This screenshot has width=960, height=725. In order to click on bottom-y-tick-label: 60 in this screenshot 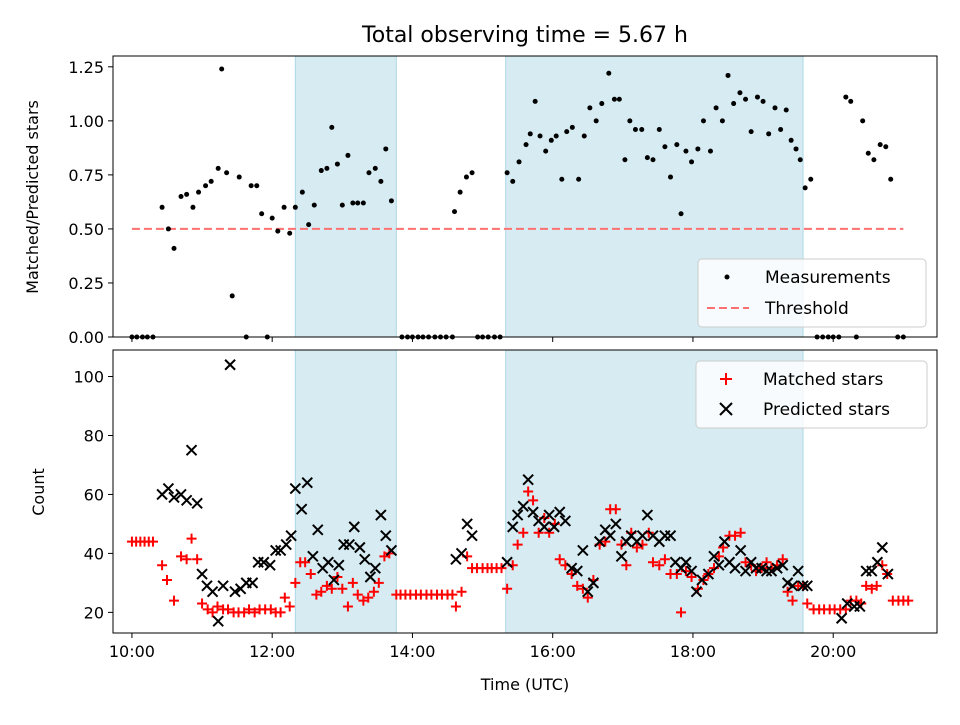, I will do `click(94, 494)`.